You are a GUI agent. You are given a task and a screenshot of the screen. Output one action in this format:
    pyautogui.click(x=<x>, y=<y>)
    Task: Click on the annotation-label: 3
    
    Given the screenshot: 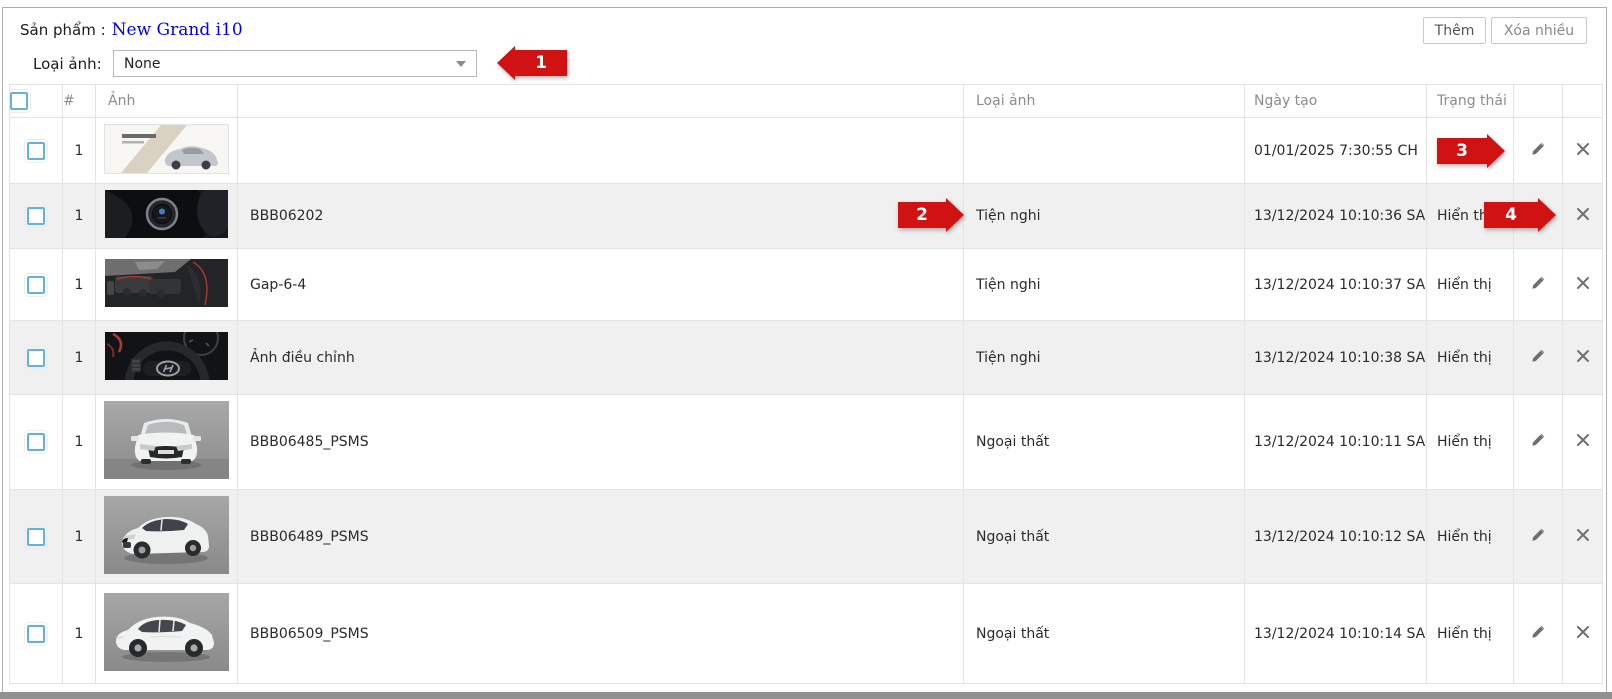 What is the action you would take?
    pyautogui.click(x=1462, y=151)
    